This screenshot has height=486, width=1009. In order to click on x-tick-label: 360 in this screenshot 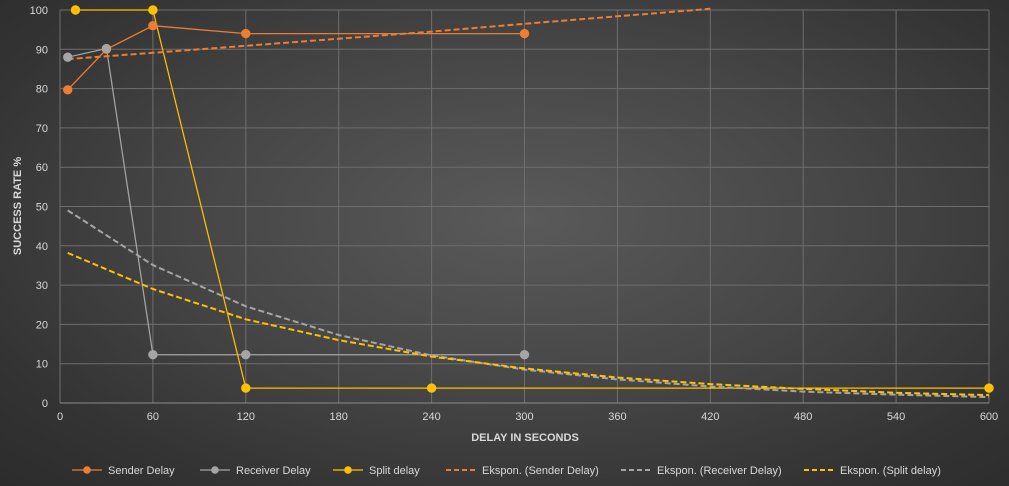, I will do `click(617, 417)`.